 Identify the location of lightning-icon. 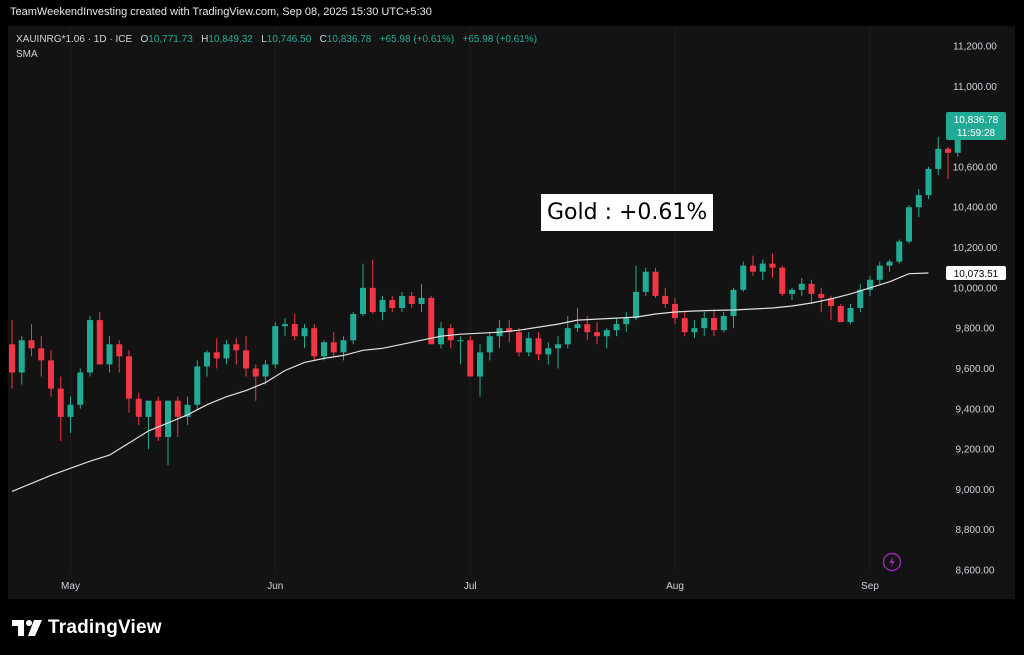
(892, 562).